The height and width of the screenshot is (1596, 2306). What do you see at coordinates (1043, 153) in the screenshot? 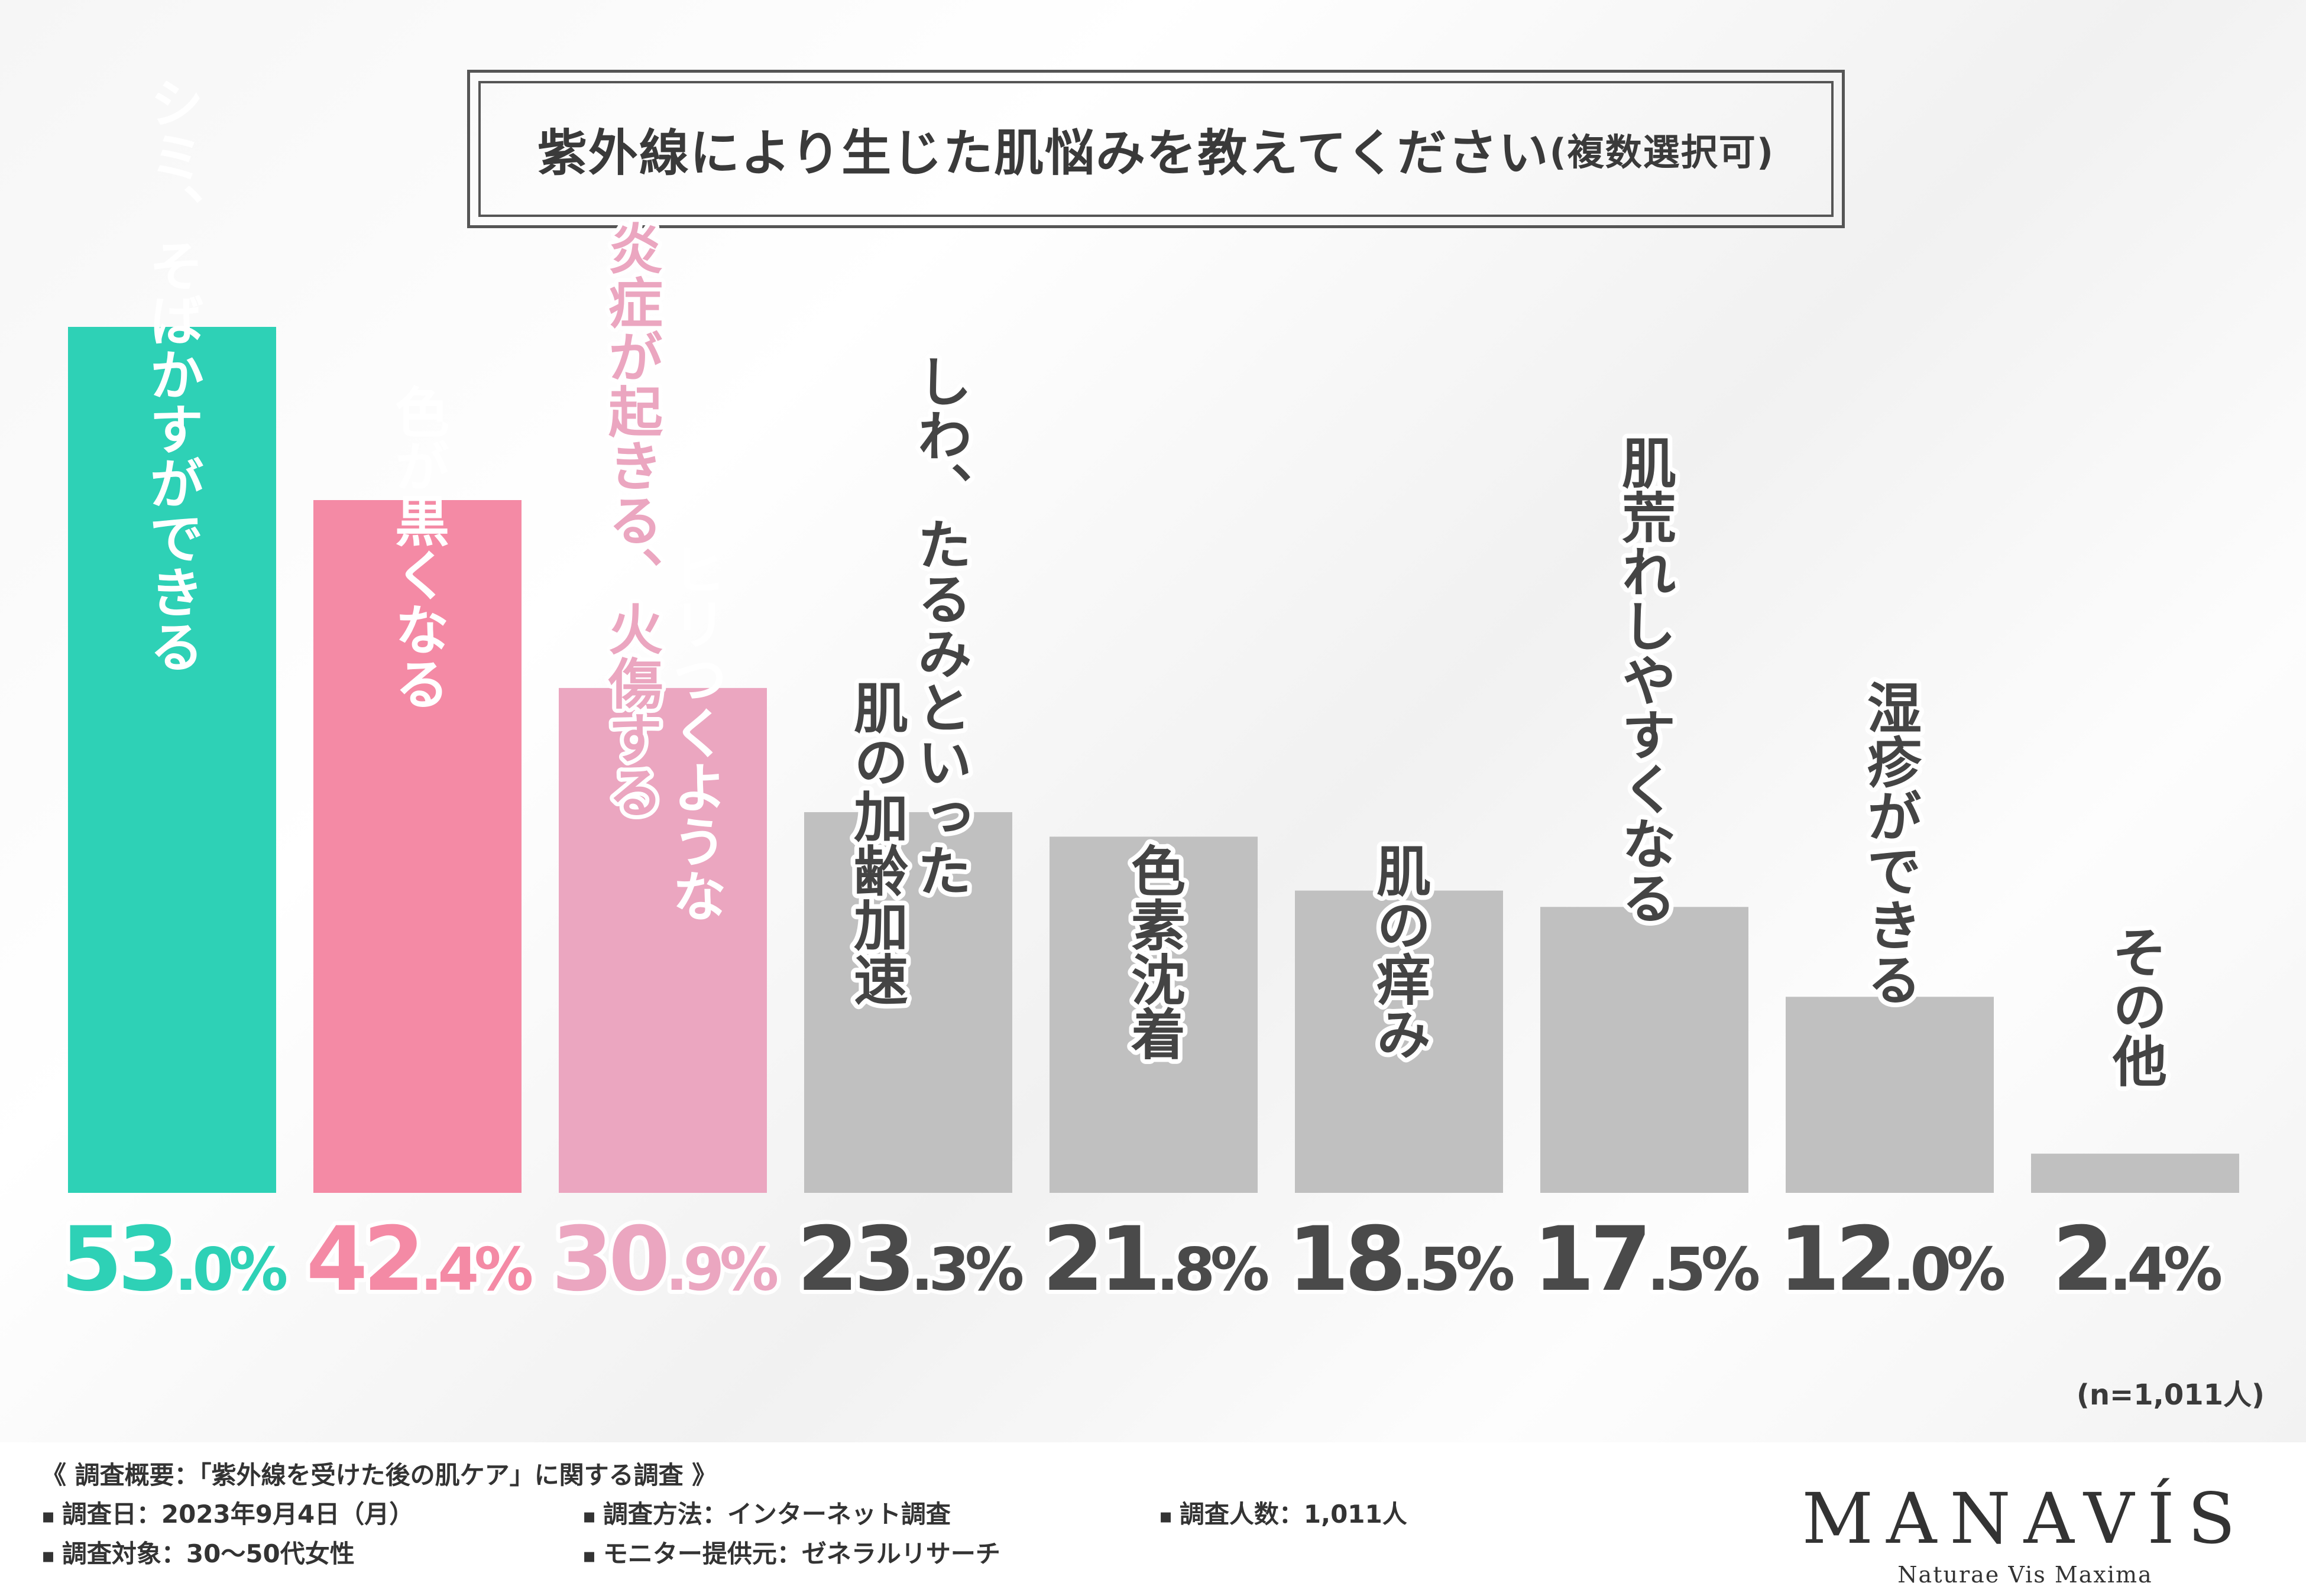
I see `title-main: 紫外線により生じた肌悩みを教えてください` at bounding box center [1043, 153].